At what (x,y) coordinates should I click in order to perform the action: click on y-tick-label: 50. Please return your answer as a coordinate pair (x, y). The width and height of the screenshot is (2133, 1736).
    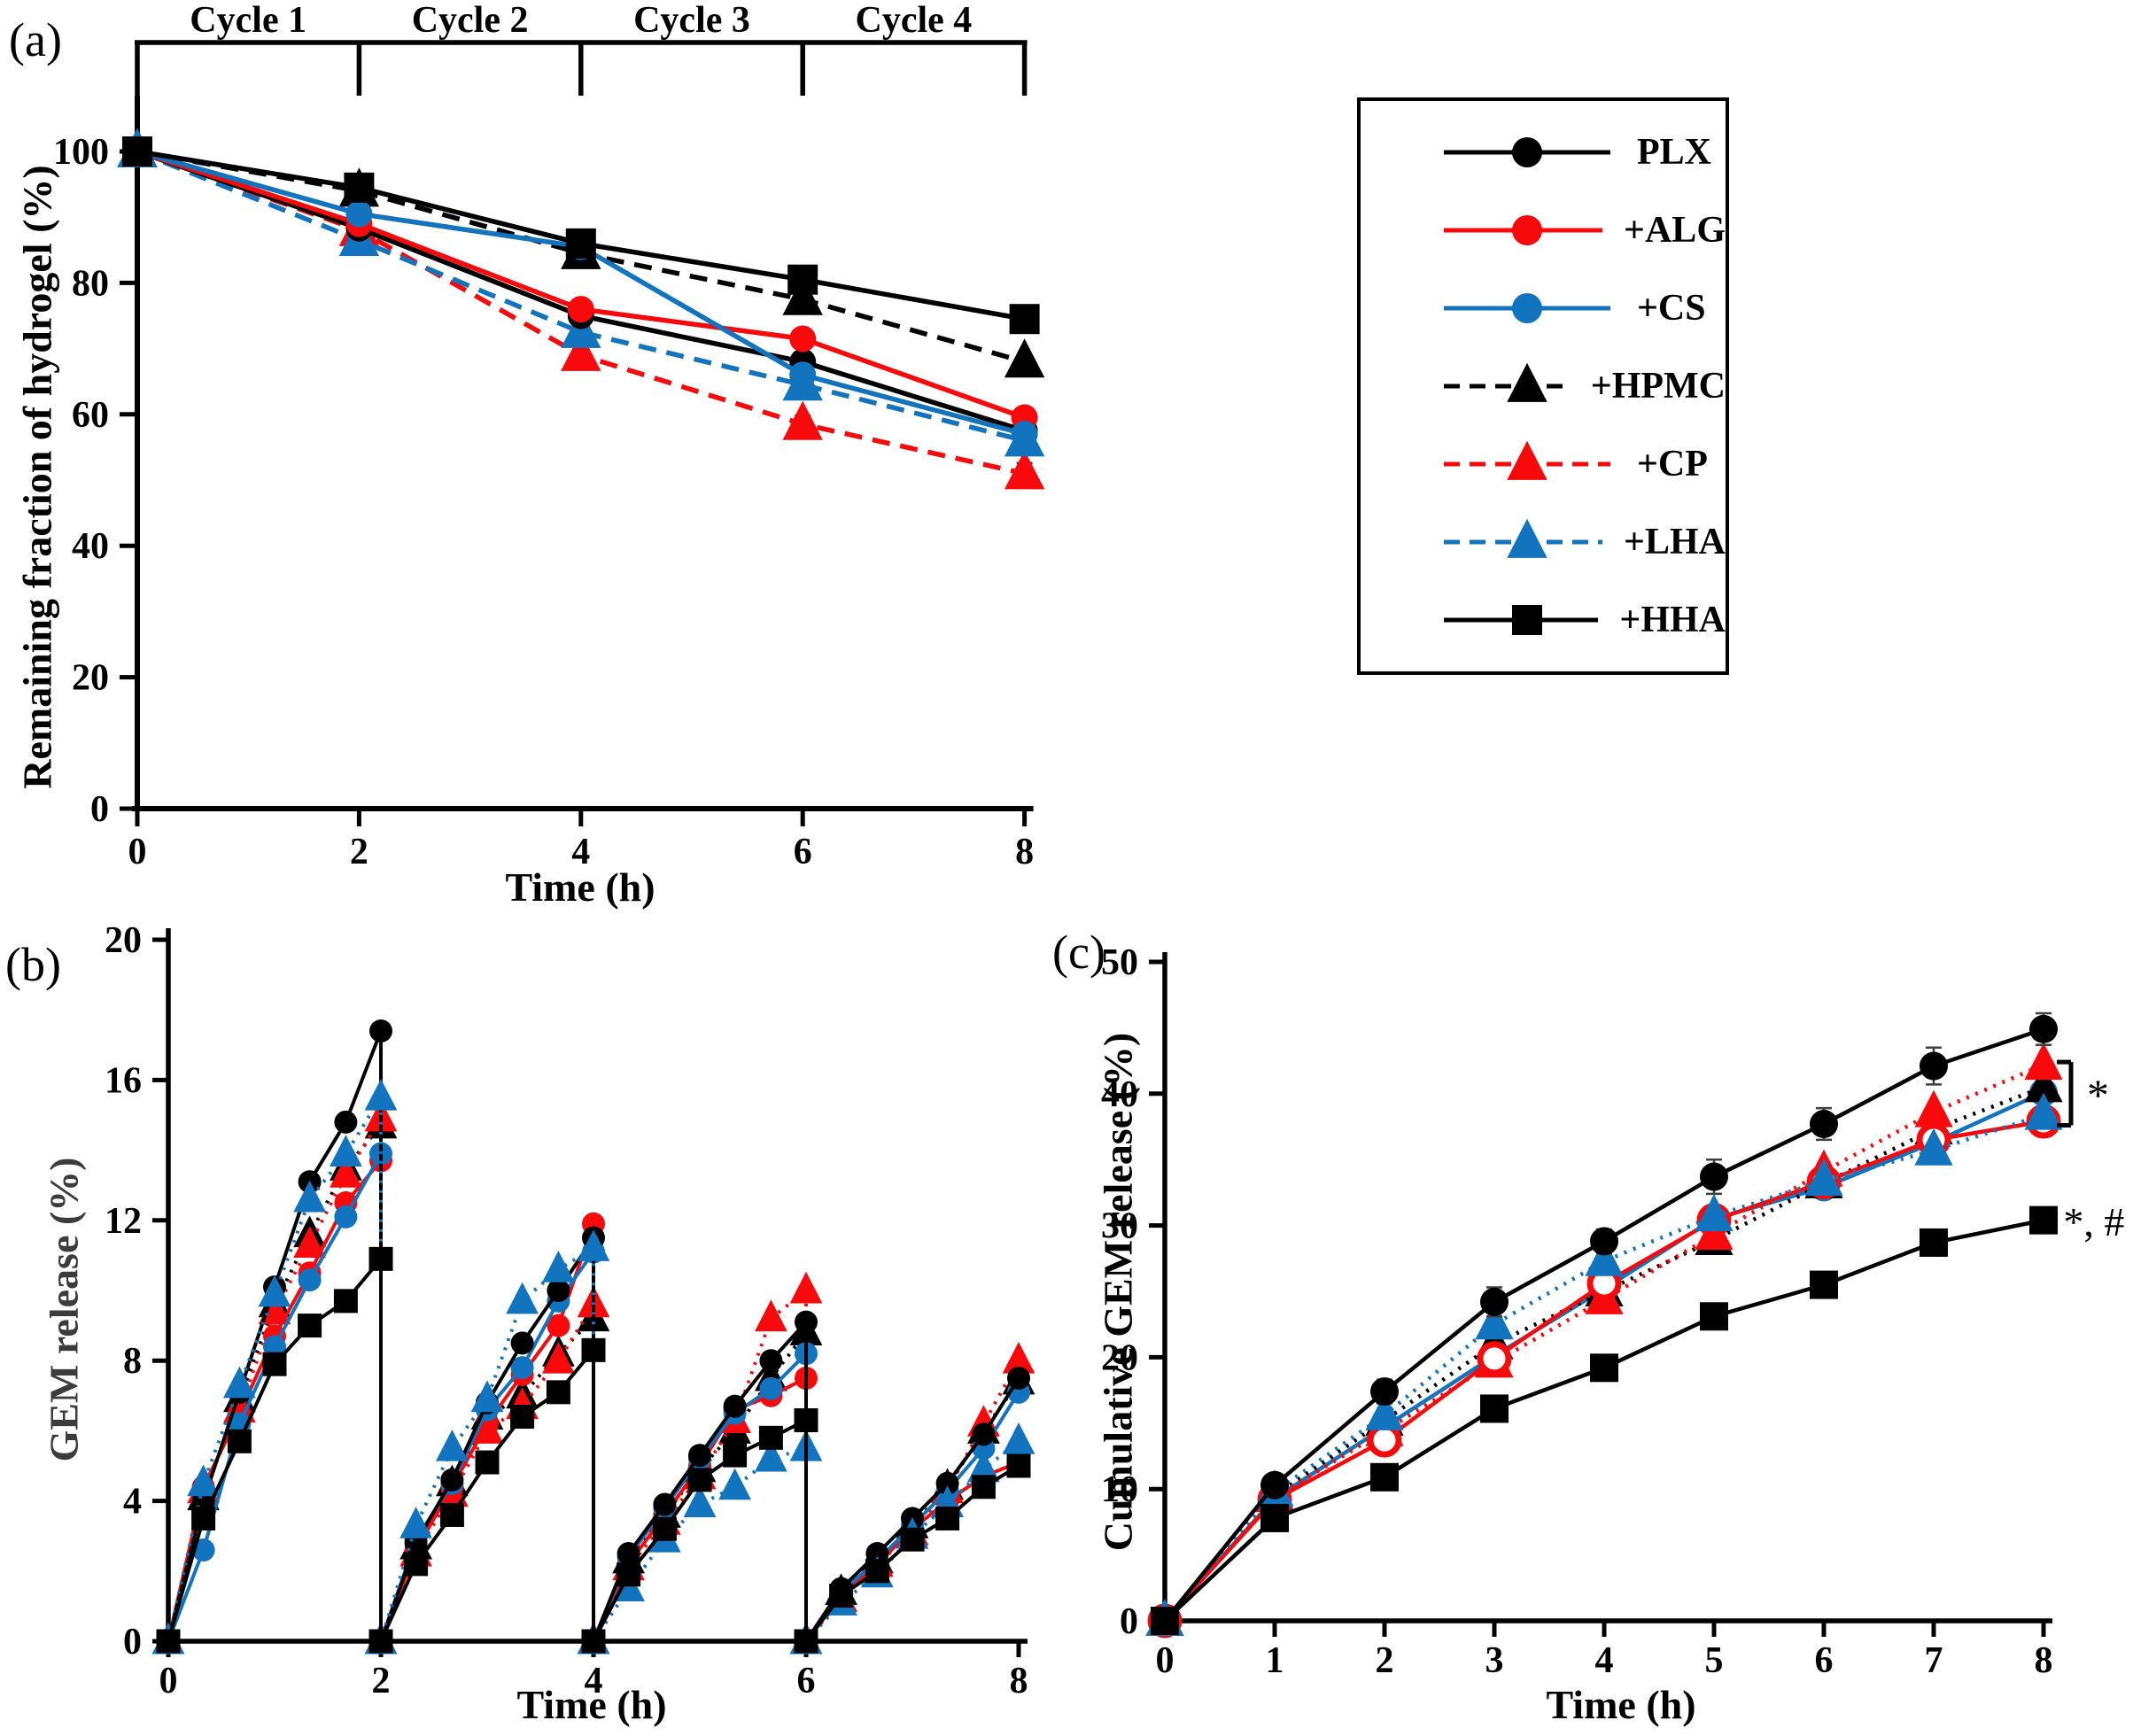
    Looking at the image, I should click on (1119, 962).